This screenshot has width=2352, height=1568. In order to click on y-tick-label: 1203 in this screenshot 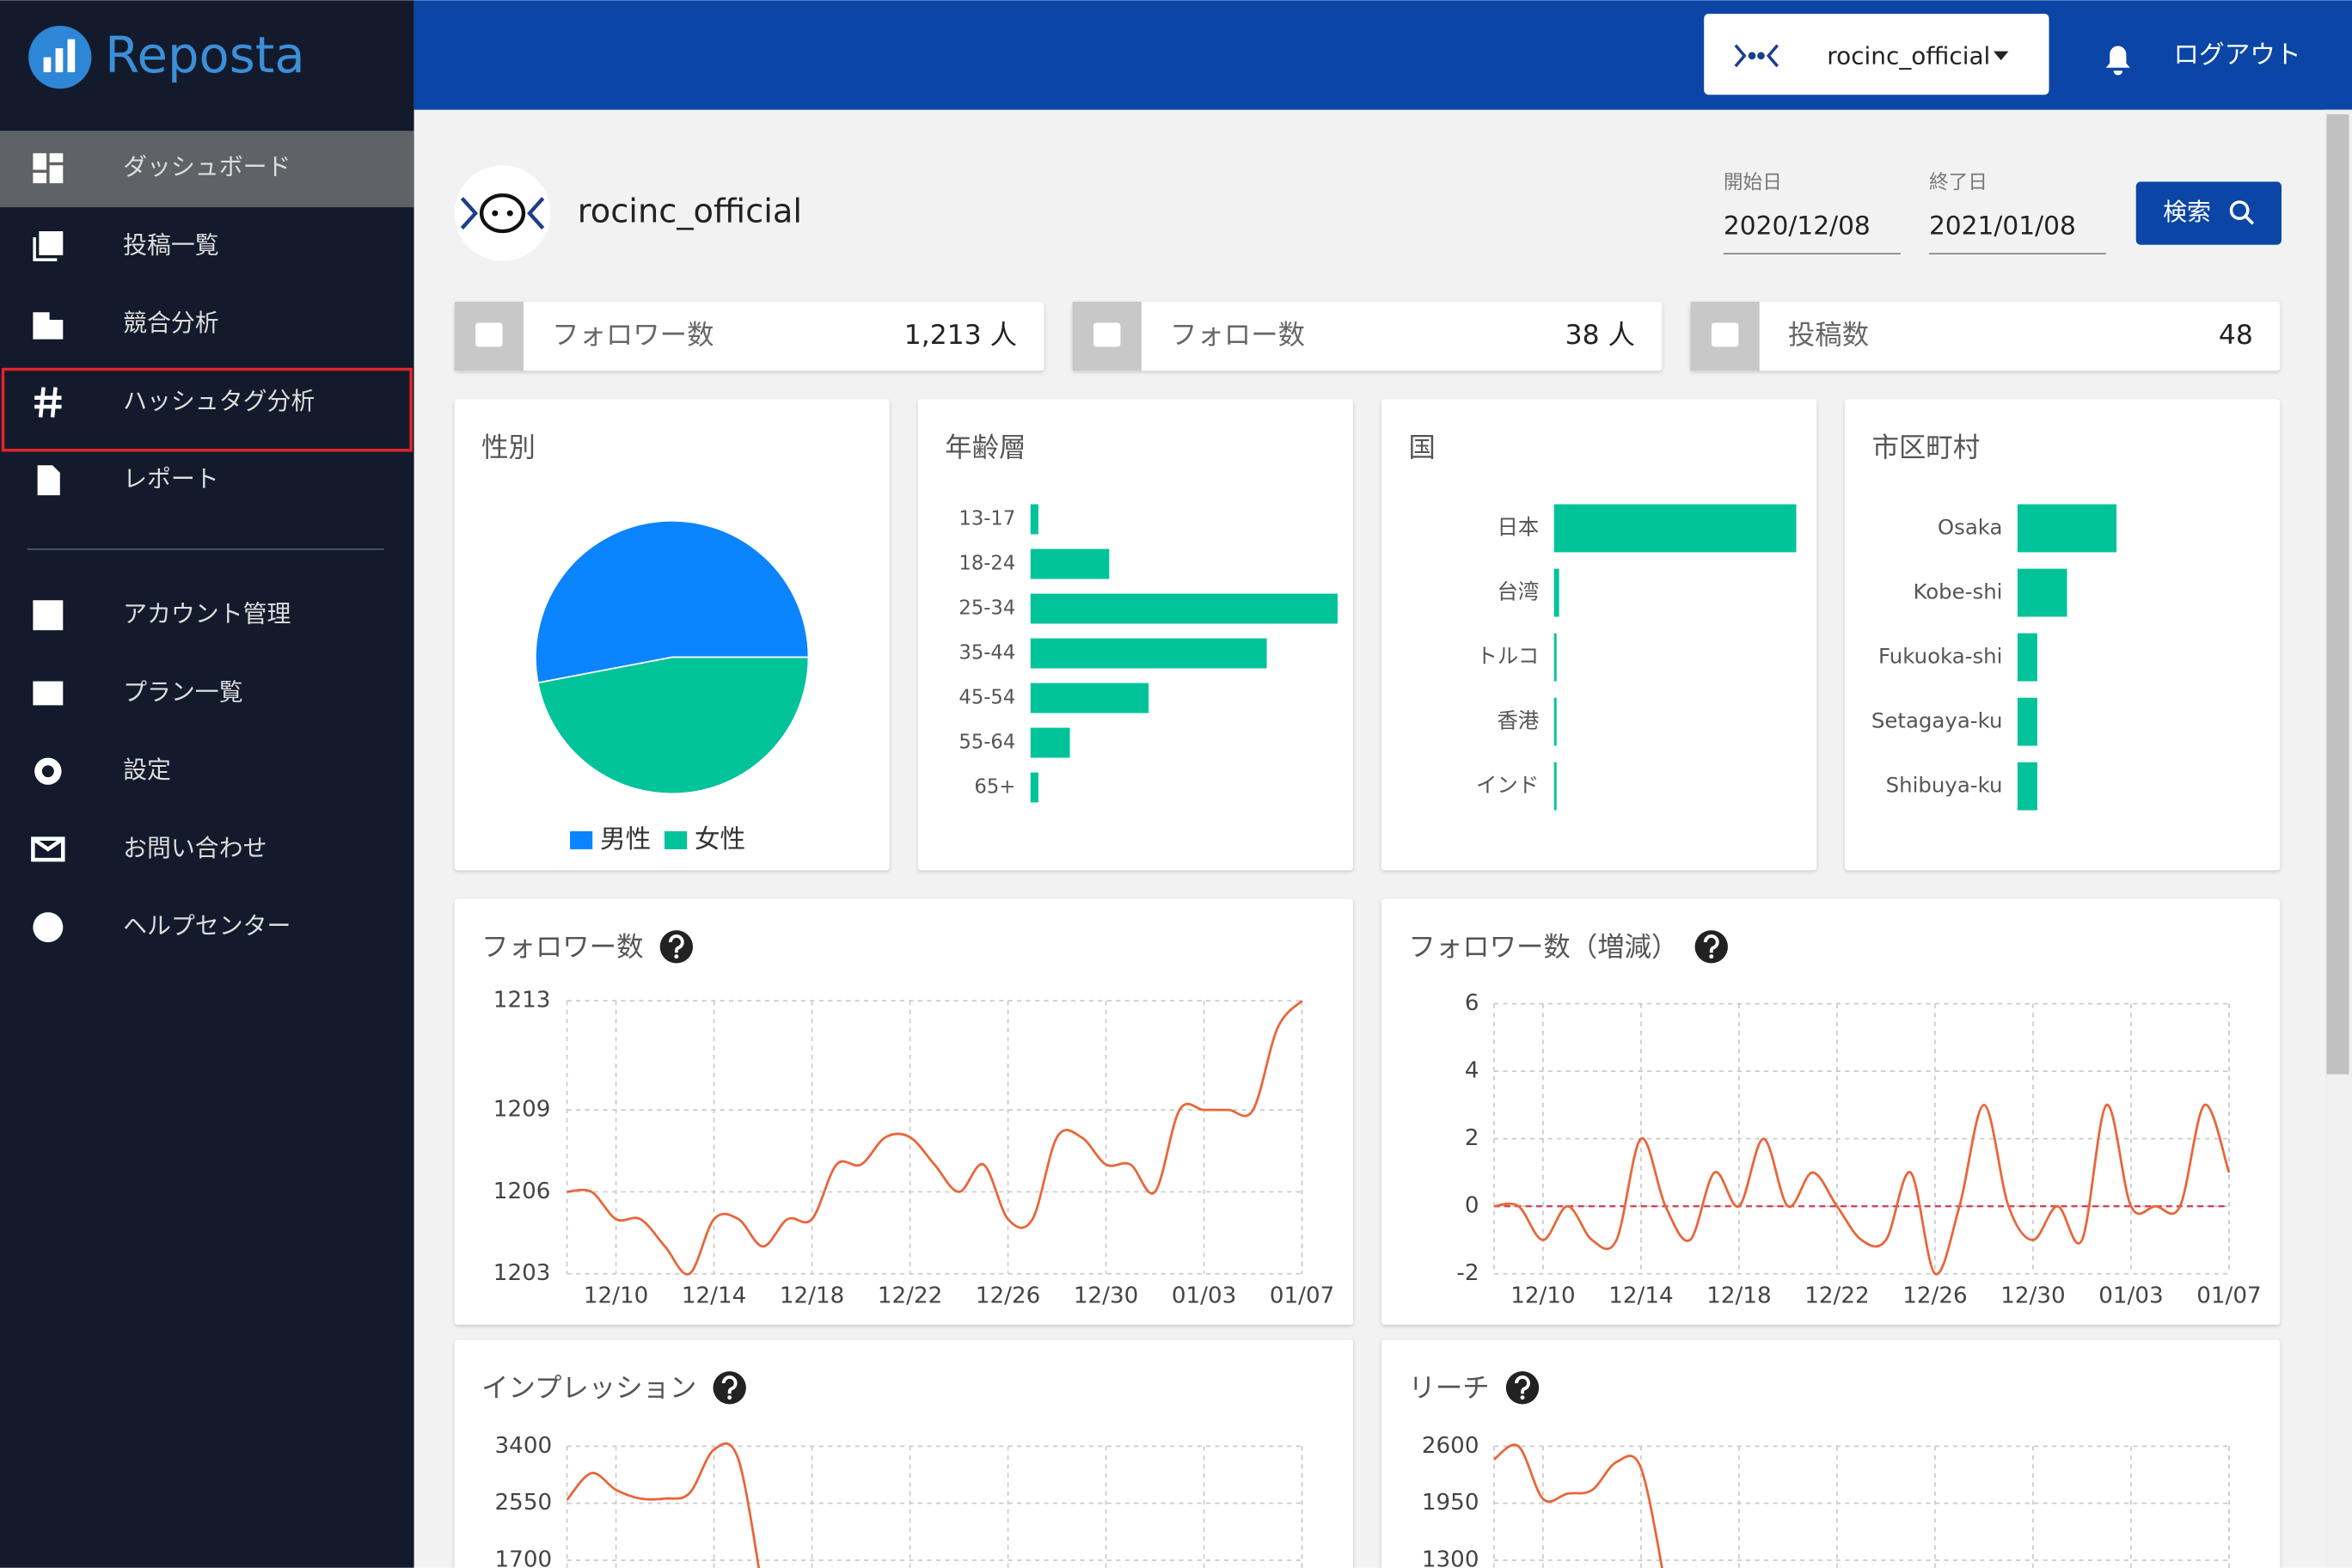, I will do `click(522, 1273)`.